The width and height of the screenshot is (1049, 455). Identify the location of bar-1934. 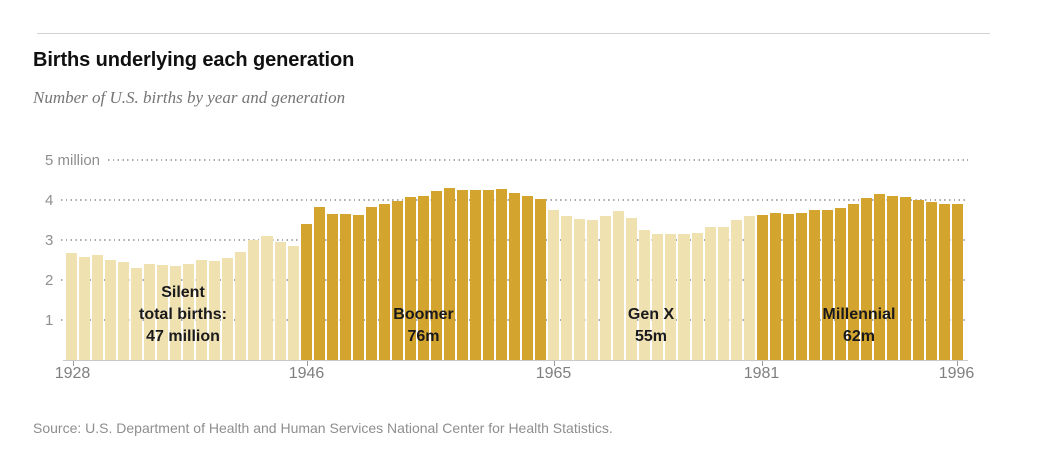
(150, 312).